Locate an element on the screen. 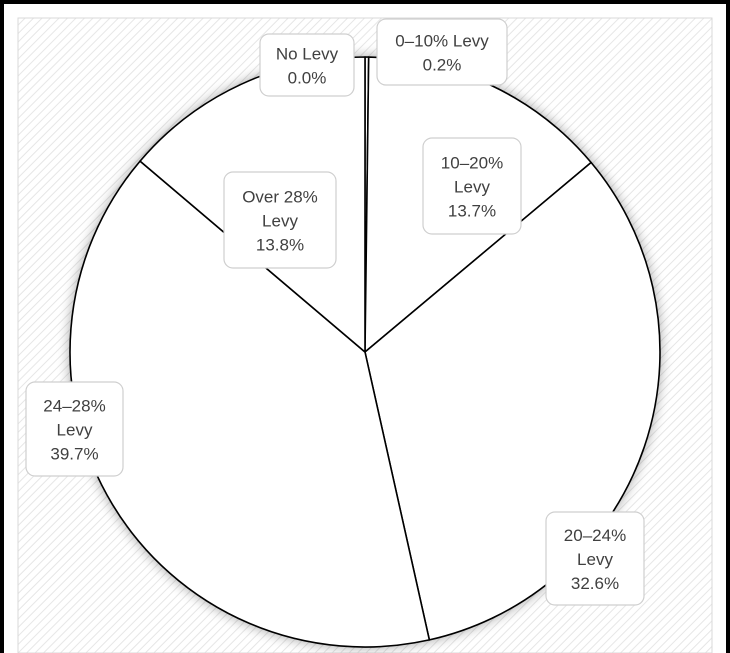  data-label-percent: 0.0% is located at coordinates (307, 78).